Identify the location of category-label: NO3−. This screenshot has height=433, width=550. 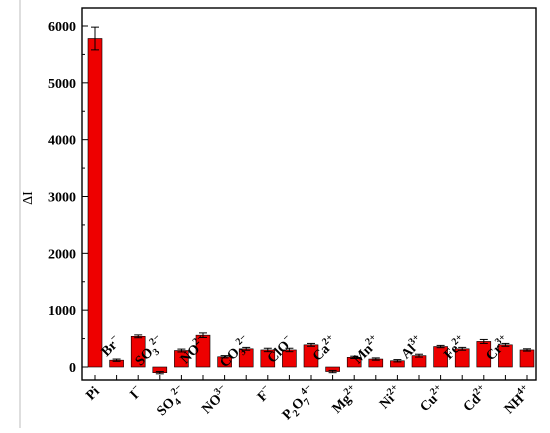
(214, 399).